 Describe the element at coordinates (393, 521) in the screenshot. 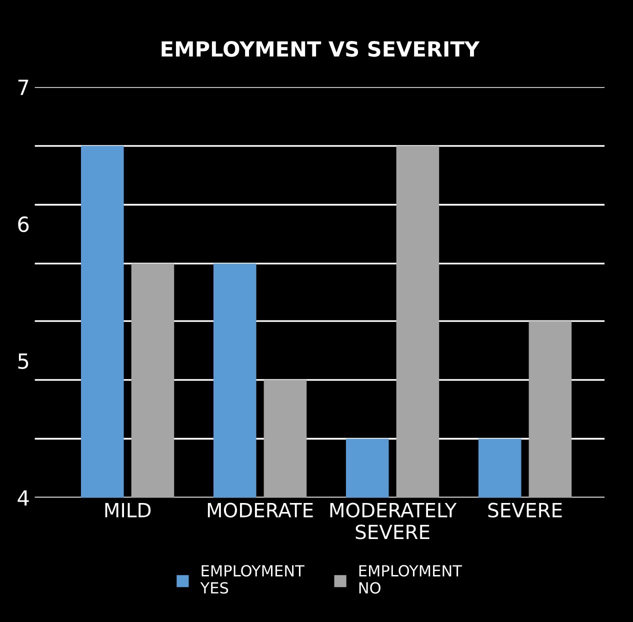

I see `x-tick-label: MODERATELY SEVERE` at that location.